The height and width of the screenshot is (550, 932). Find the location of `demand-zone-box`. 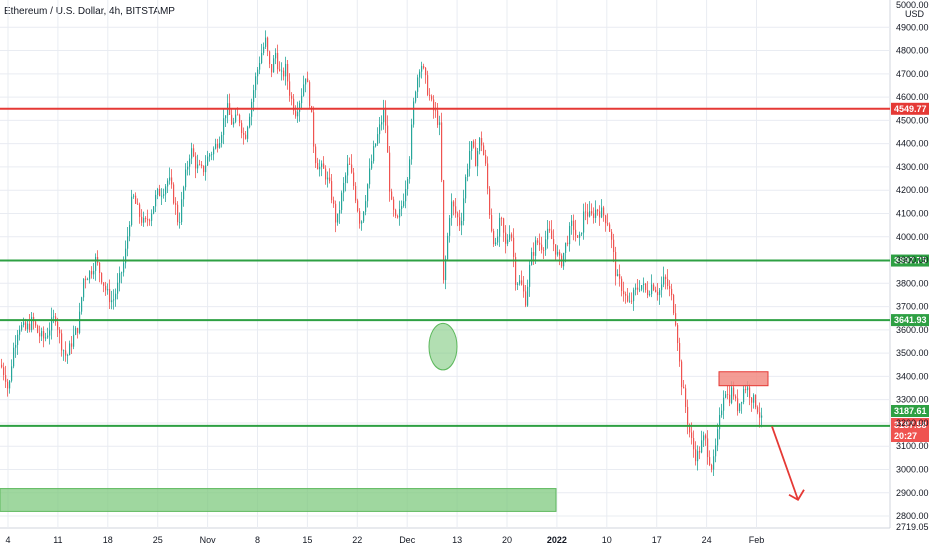

demand-zone-box is located at coordinates (278, 500).